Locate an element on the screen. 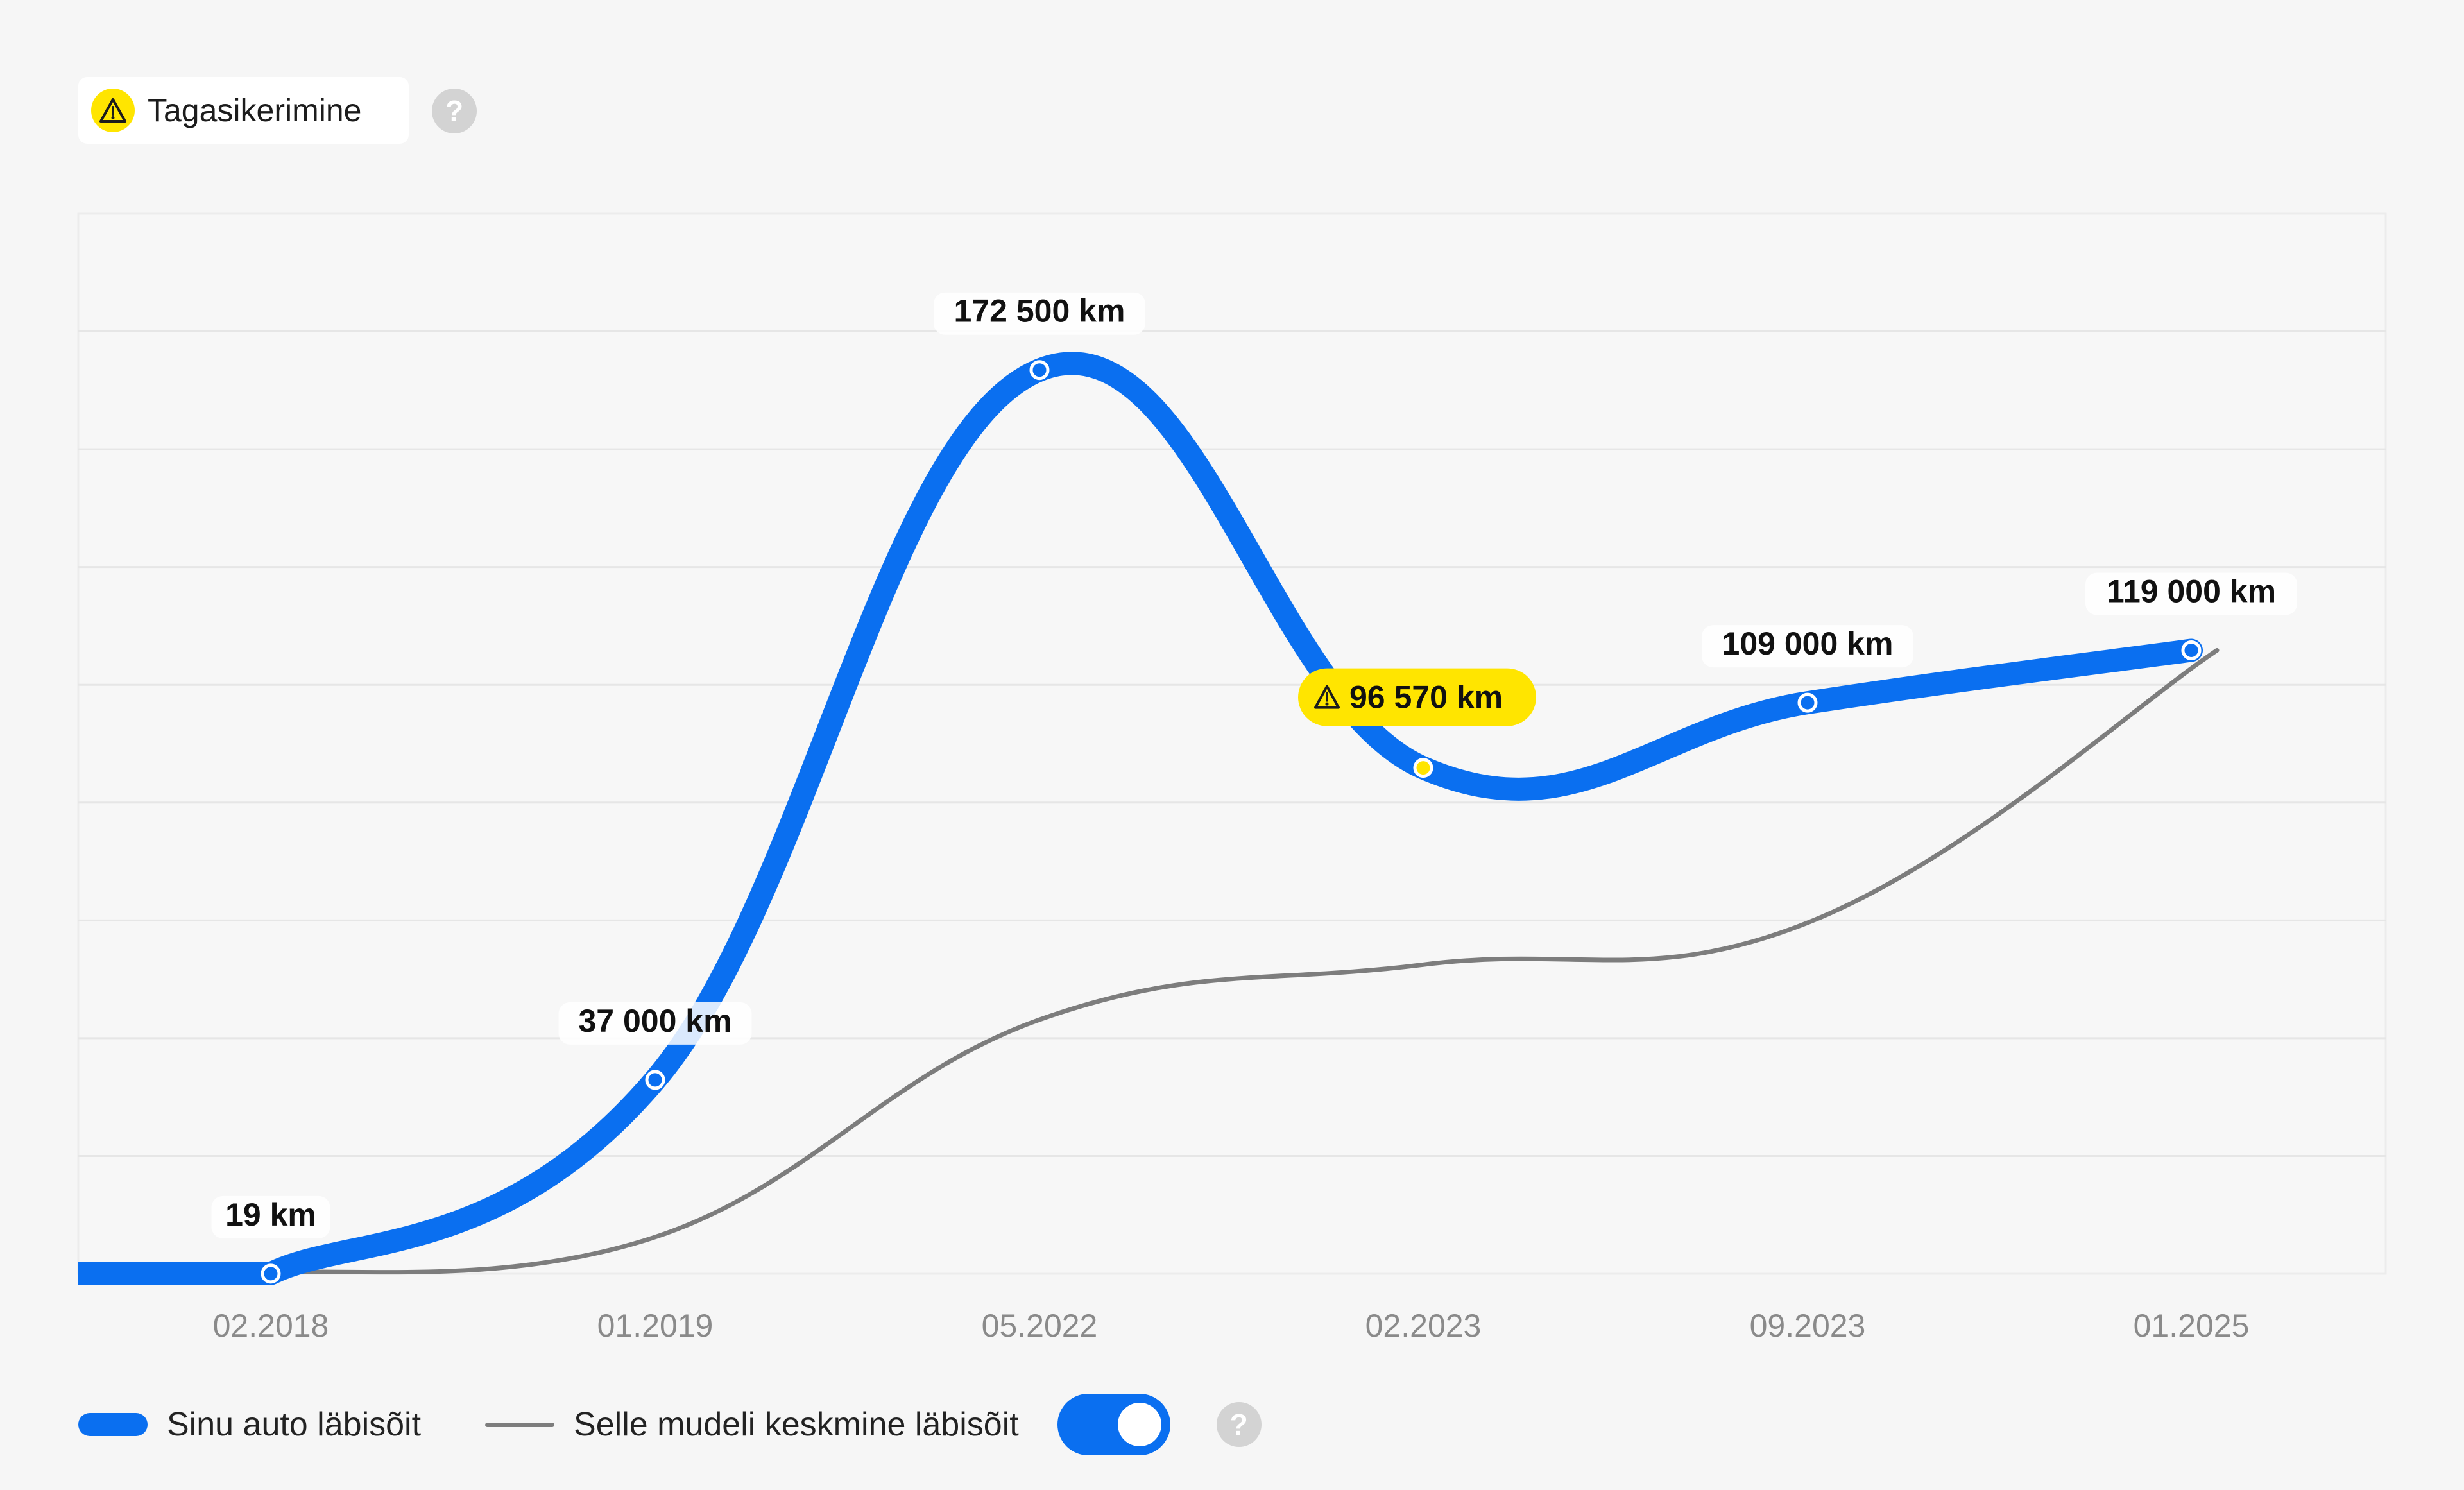 Image resolution: width=2464 pixels, height=1490 pixels. x-tick-label: 01.2019 is located at coordinates (656, 1326).